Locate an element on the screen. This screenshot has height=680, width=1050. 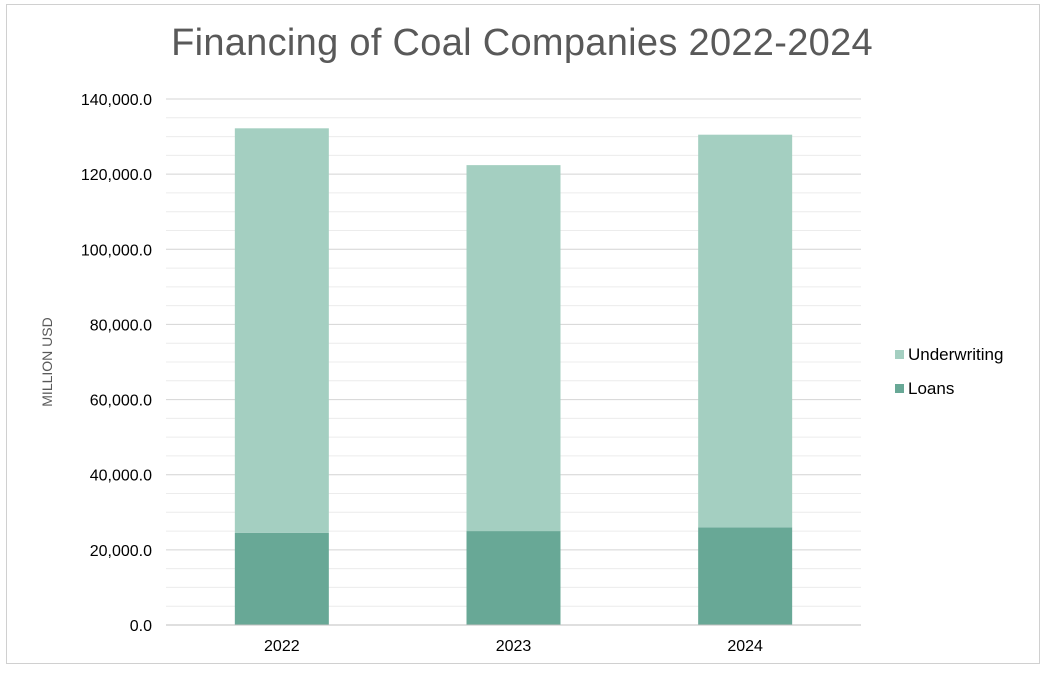
legend-swatch-underwriting is located at coordinates (899, 354).